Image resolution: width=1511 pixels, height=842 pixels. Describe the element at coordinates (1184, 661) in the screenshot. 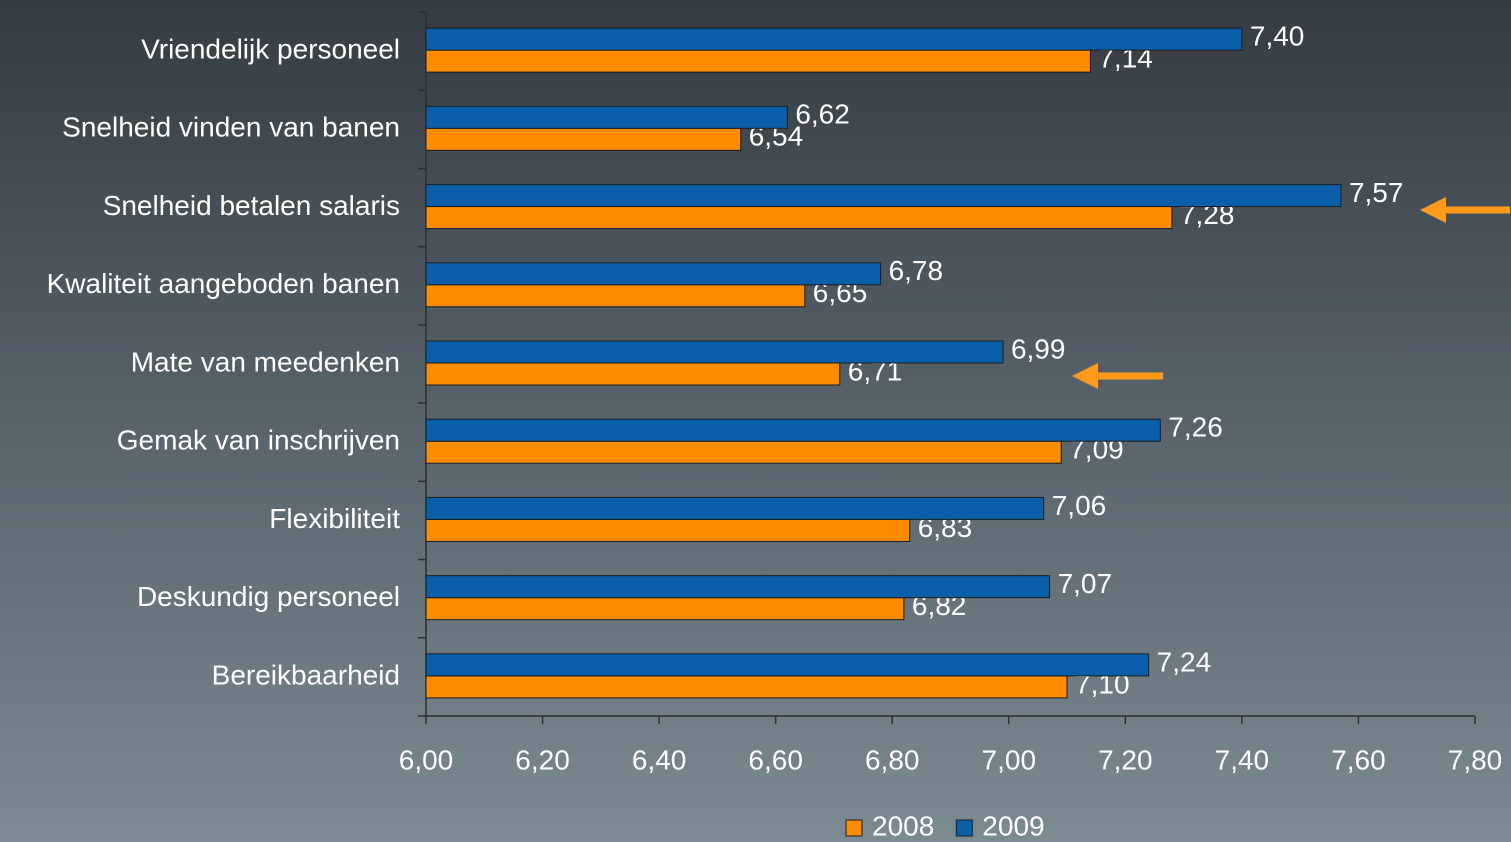

I see `value-label: 7,24` at that location.